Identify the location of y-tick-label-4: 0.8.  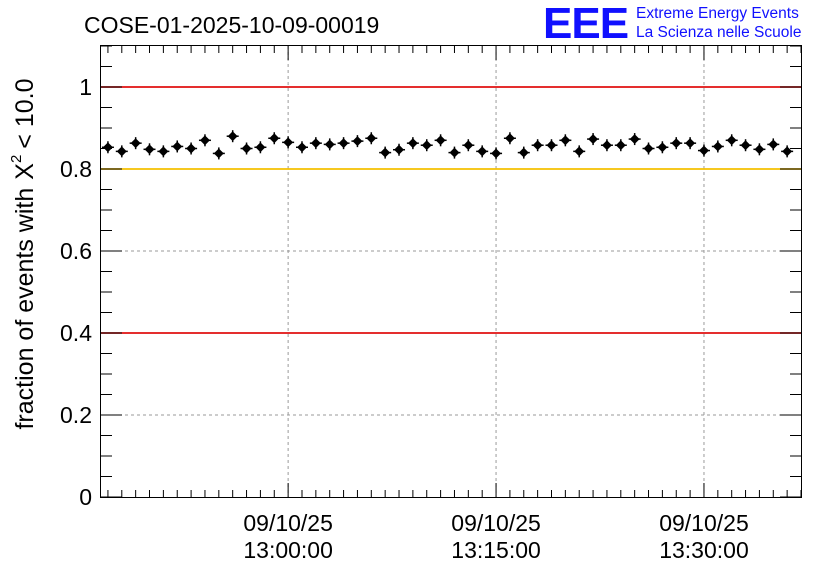
(76, 169).